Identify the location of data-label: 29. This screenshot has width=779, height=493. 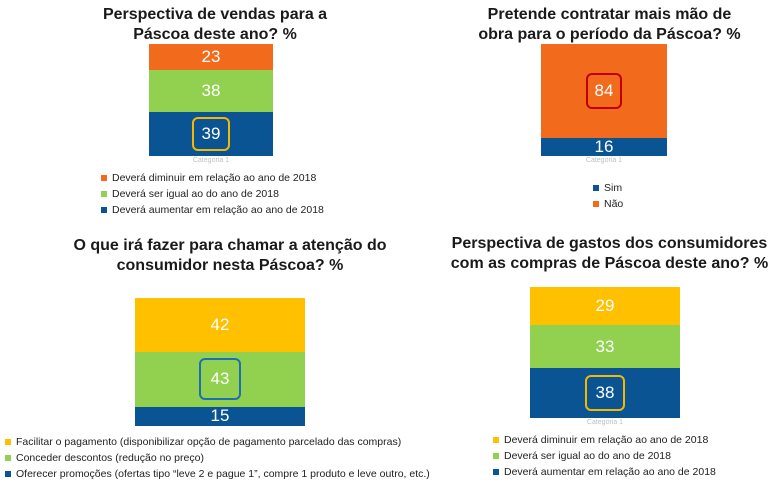
(605, 305).